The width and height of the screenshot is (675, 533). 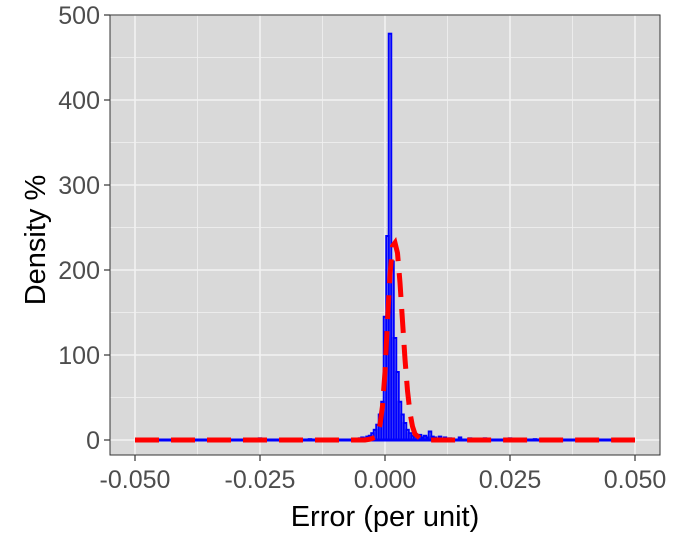 What do you see at coordinates (79, 271) in the screenshot?
I see `y-tick-label: 200` at bounding box center [79, 271].